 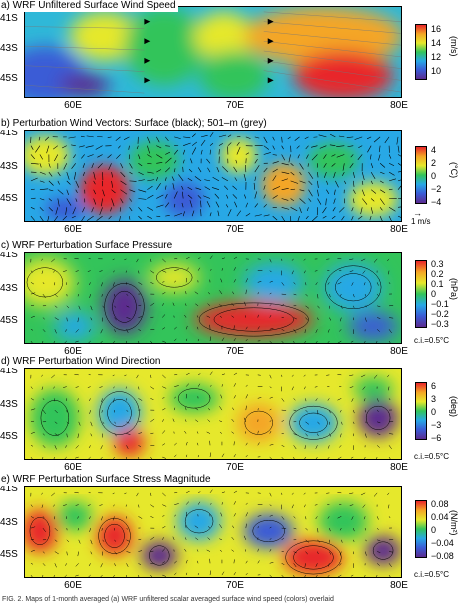 What do you see at coordinates (440, 517) in the screenshot?
I see `colorbar-tick: 0.04` at bounding box center [440, 517].